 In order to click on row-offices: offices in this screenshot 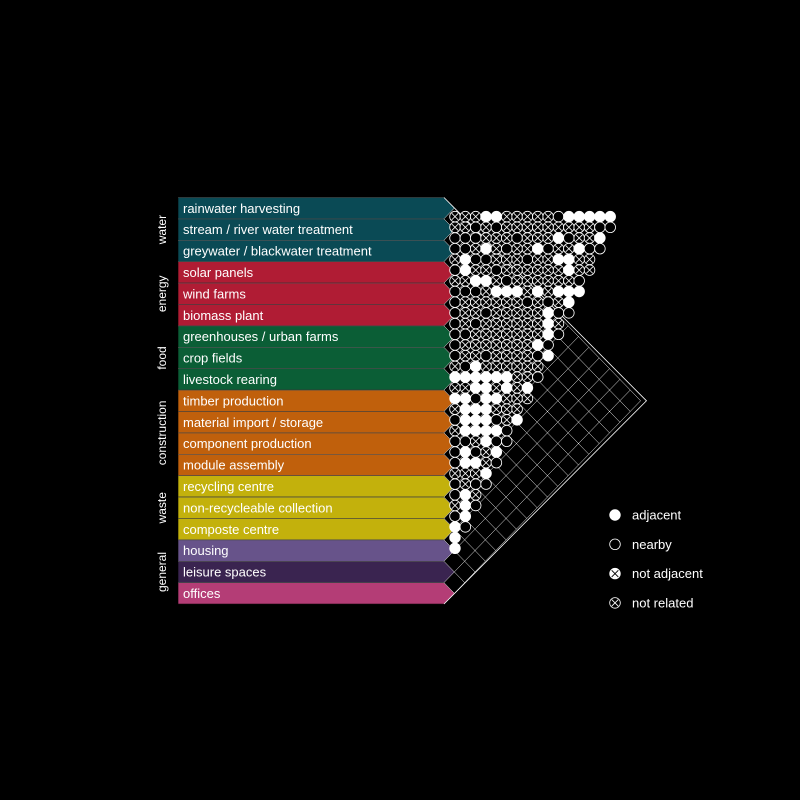, I will do `click(316, 593)`.